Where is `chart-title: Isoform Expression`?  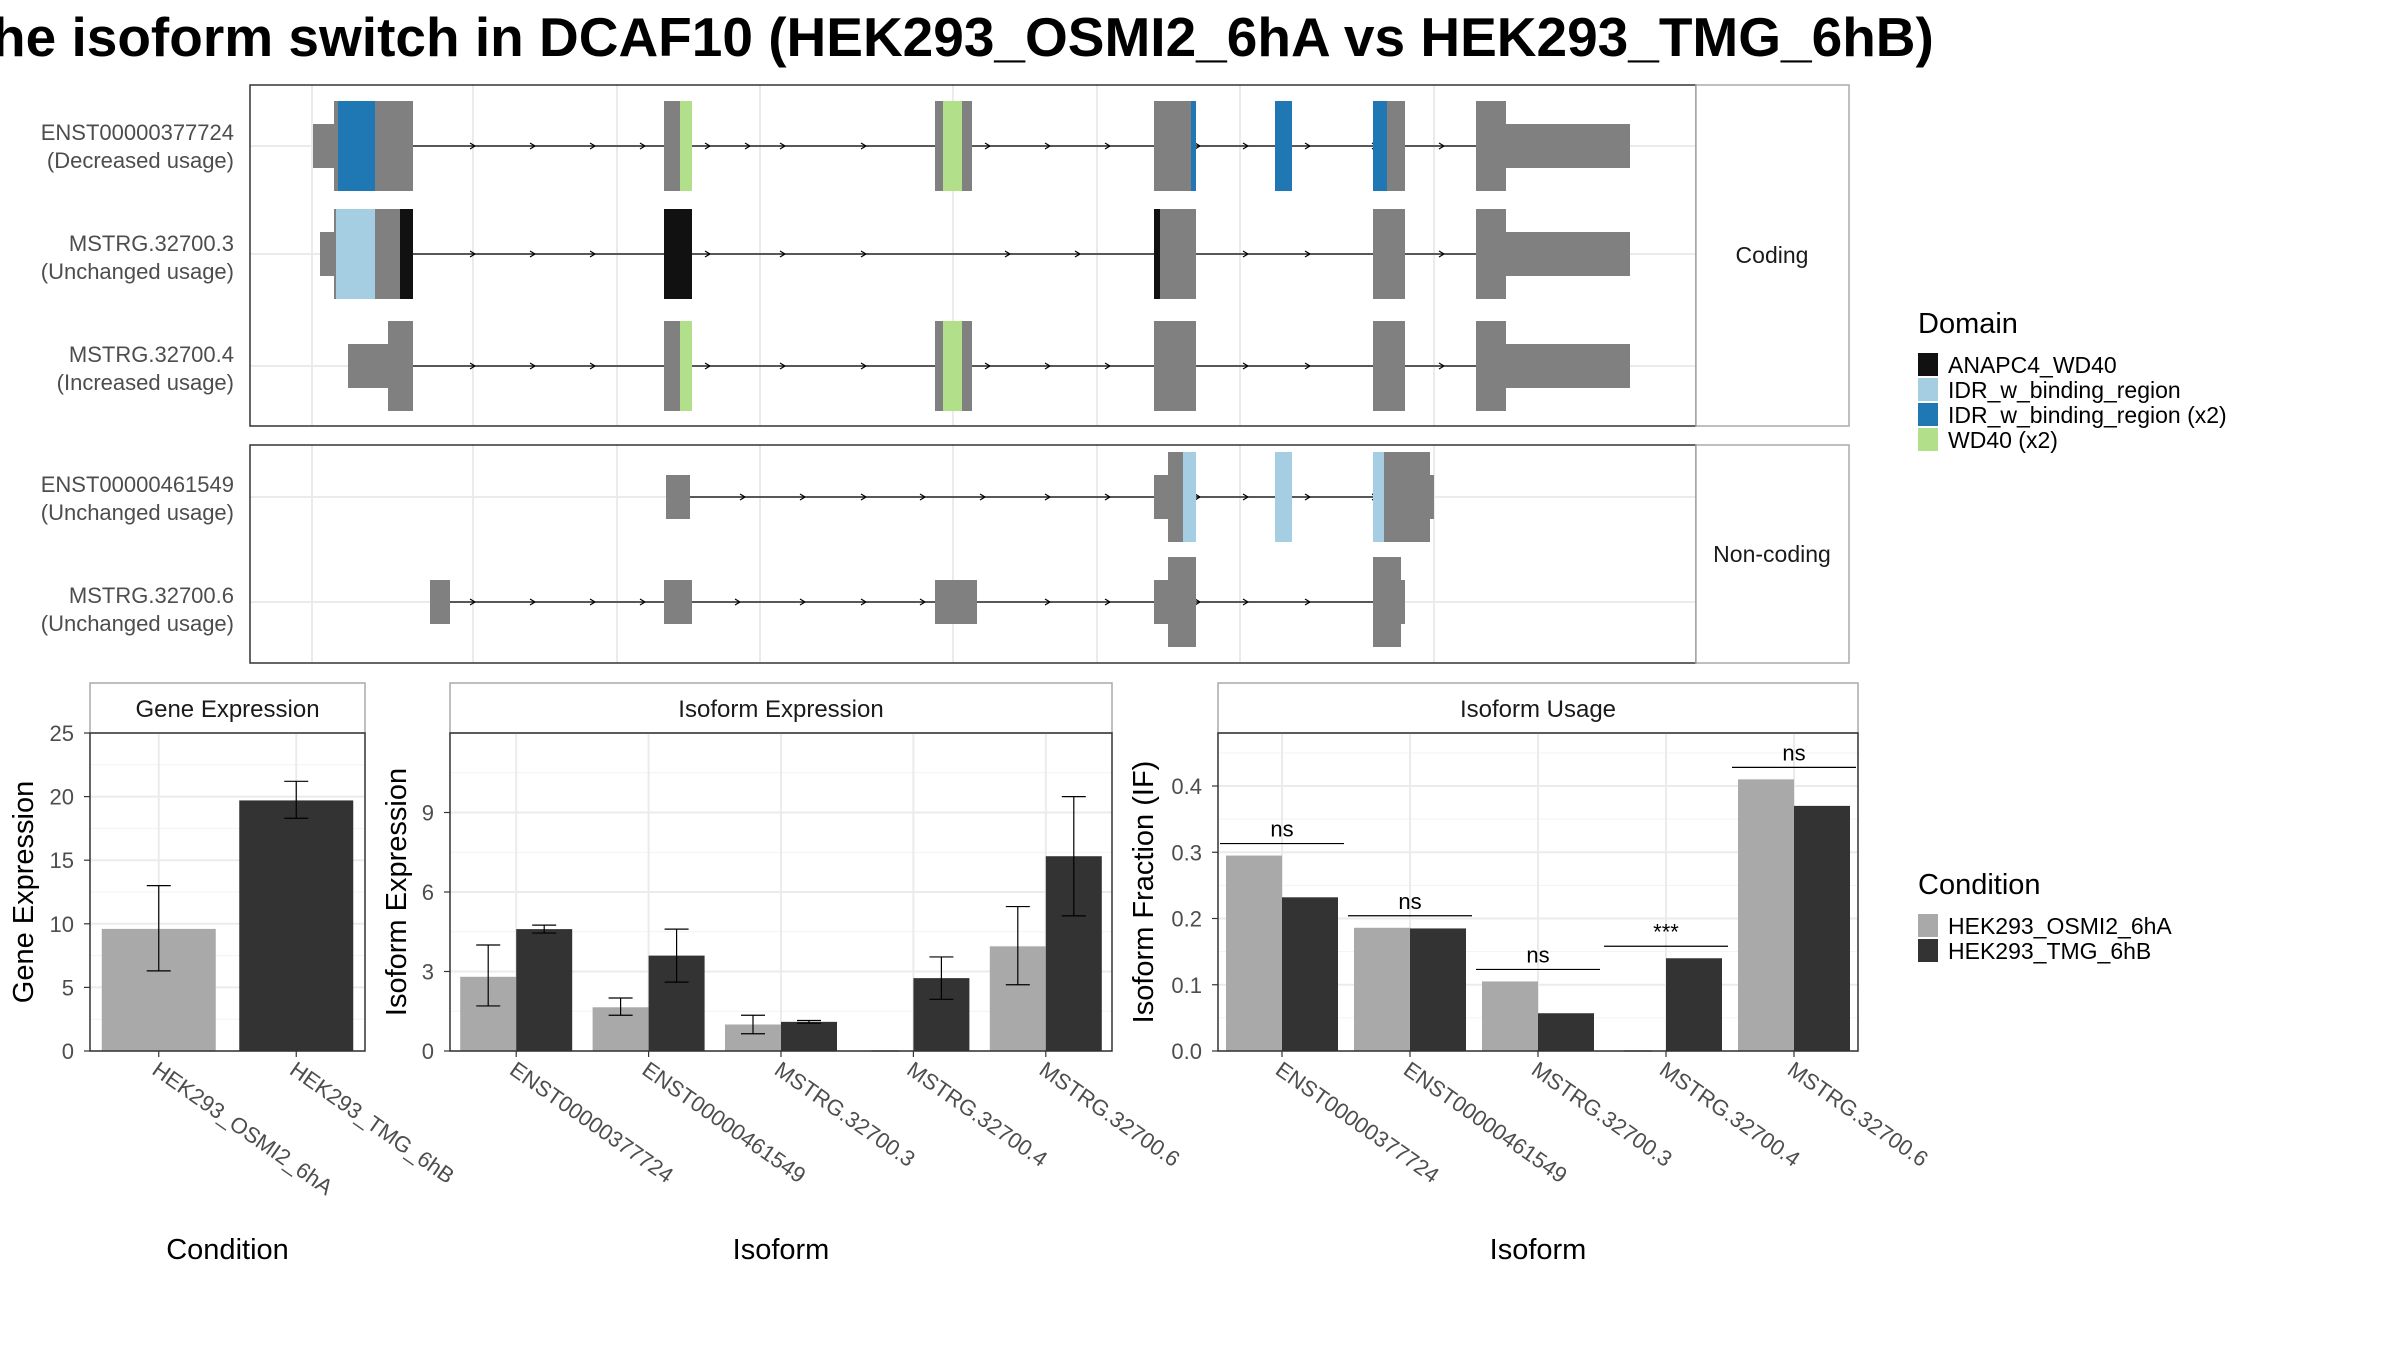
chart-title: Isoform Expression is located at coordinates (780, 709).